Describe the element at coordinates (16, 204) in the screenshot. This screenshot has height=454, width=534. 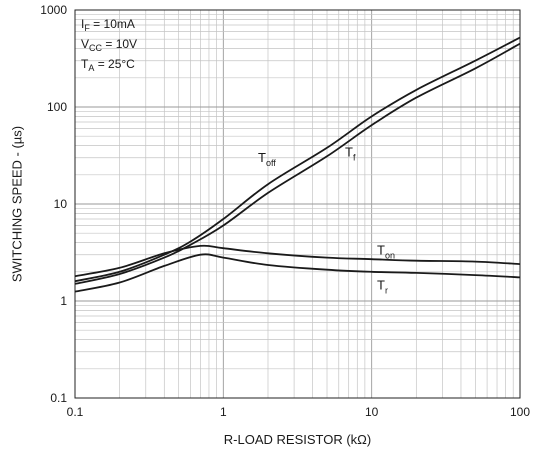
I see `y-axis-title: SWITCHING SPEED - (µs)` at that location.